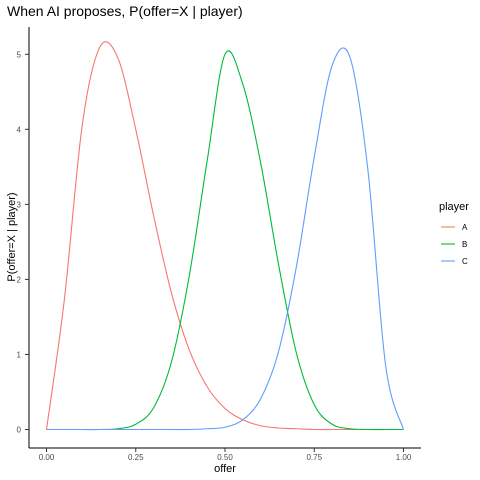 The width and height of the screenshot is (480, 480). I want to click on legend-label-a: A, so click(465, 227).